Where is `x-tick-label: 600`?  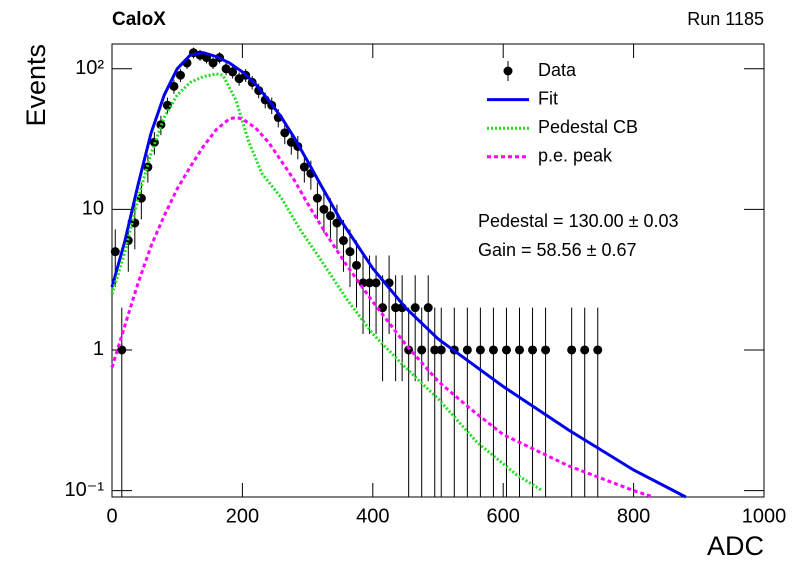
x-tick-label: 600 is located at coordinates (503, 516).